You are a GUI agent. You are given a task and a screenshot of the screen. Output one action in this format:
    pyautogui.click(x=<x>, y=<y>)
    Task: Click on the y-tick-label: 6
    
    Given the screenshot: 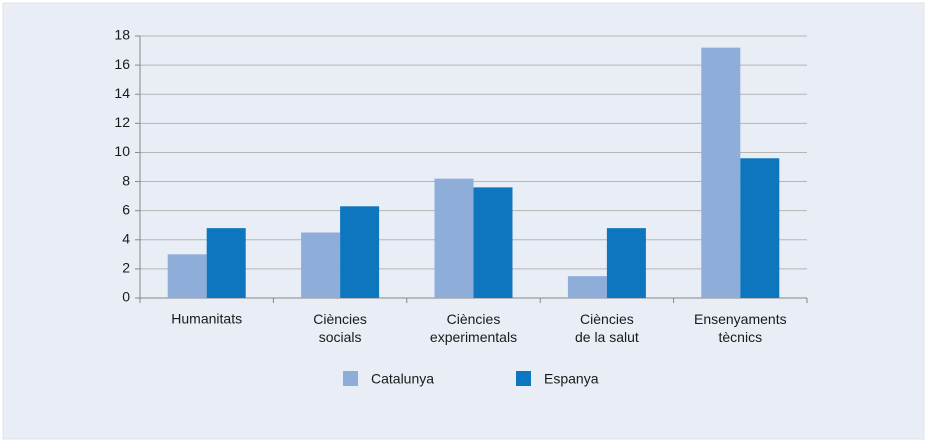 What is the action you would take?
    pyautogui.click(x=126, y=209)
    